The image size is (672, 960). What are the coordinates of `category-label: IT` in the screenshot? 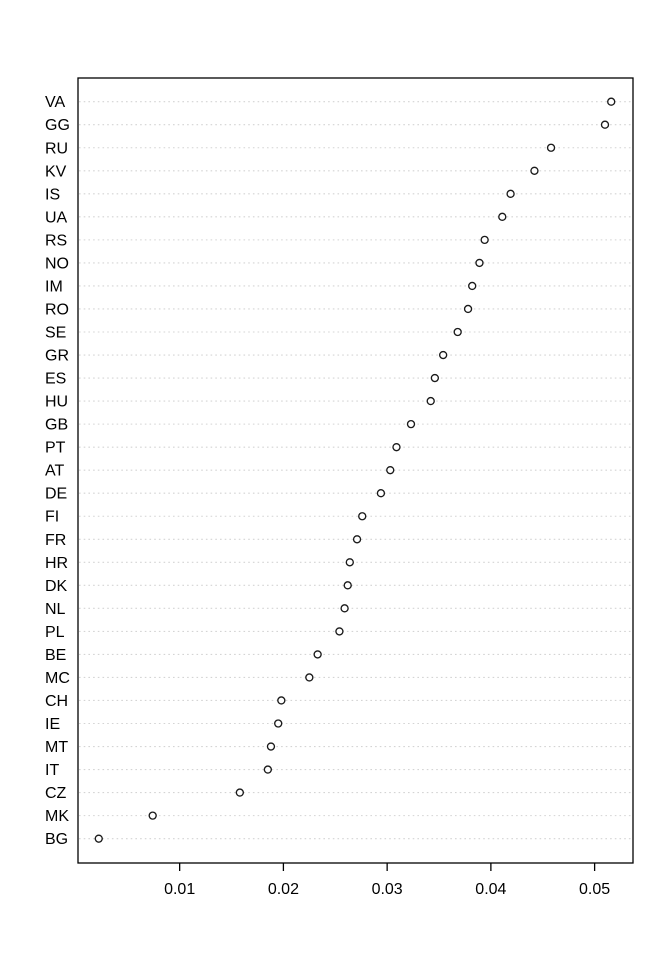 It's located at (52, 770).